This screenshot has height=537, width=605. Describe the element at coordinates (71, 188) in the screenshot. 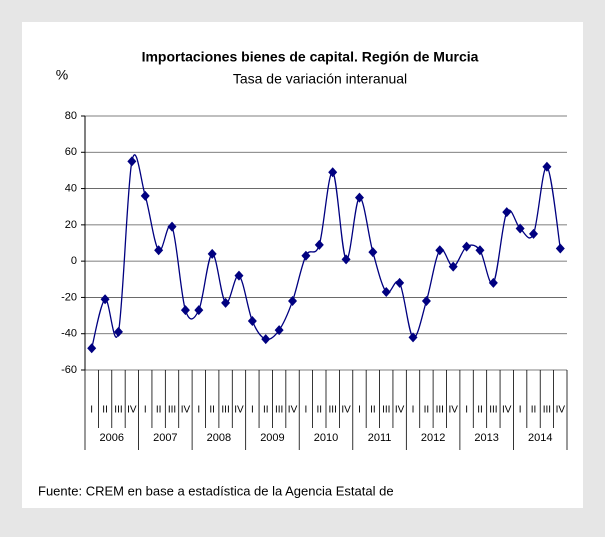

I see `y-tick-label: 40` at that location.